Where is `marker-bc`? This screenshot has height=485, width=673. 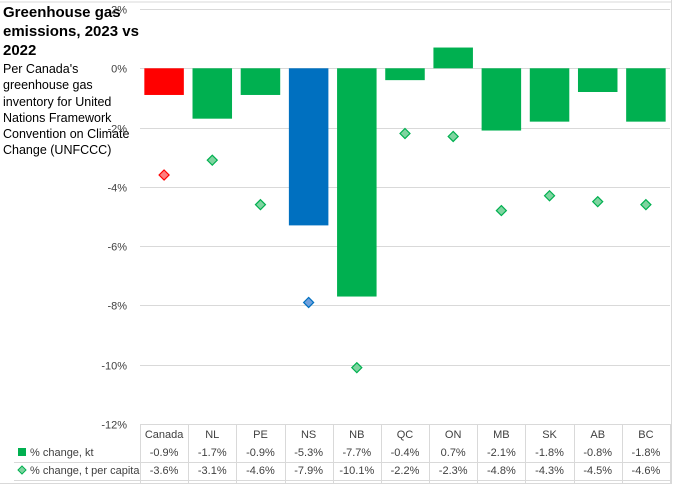 marker-bc is located at coordinates (646, 204).